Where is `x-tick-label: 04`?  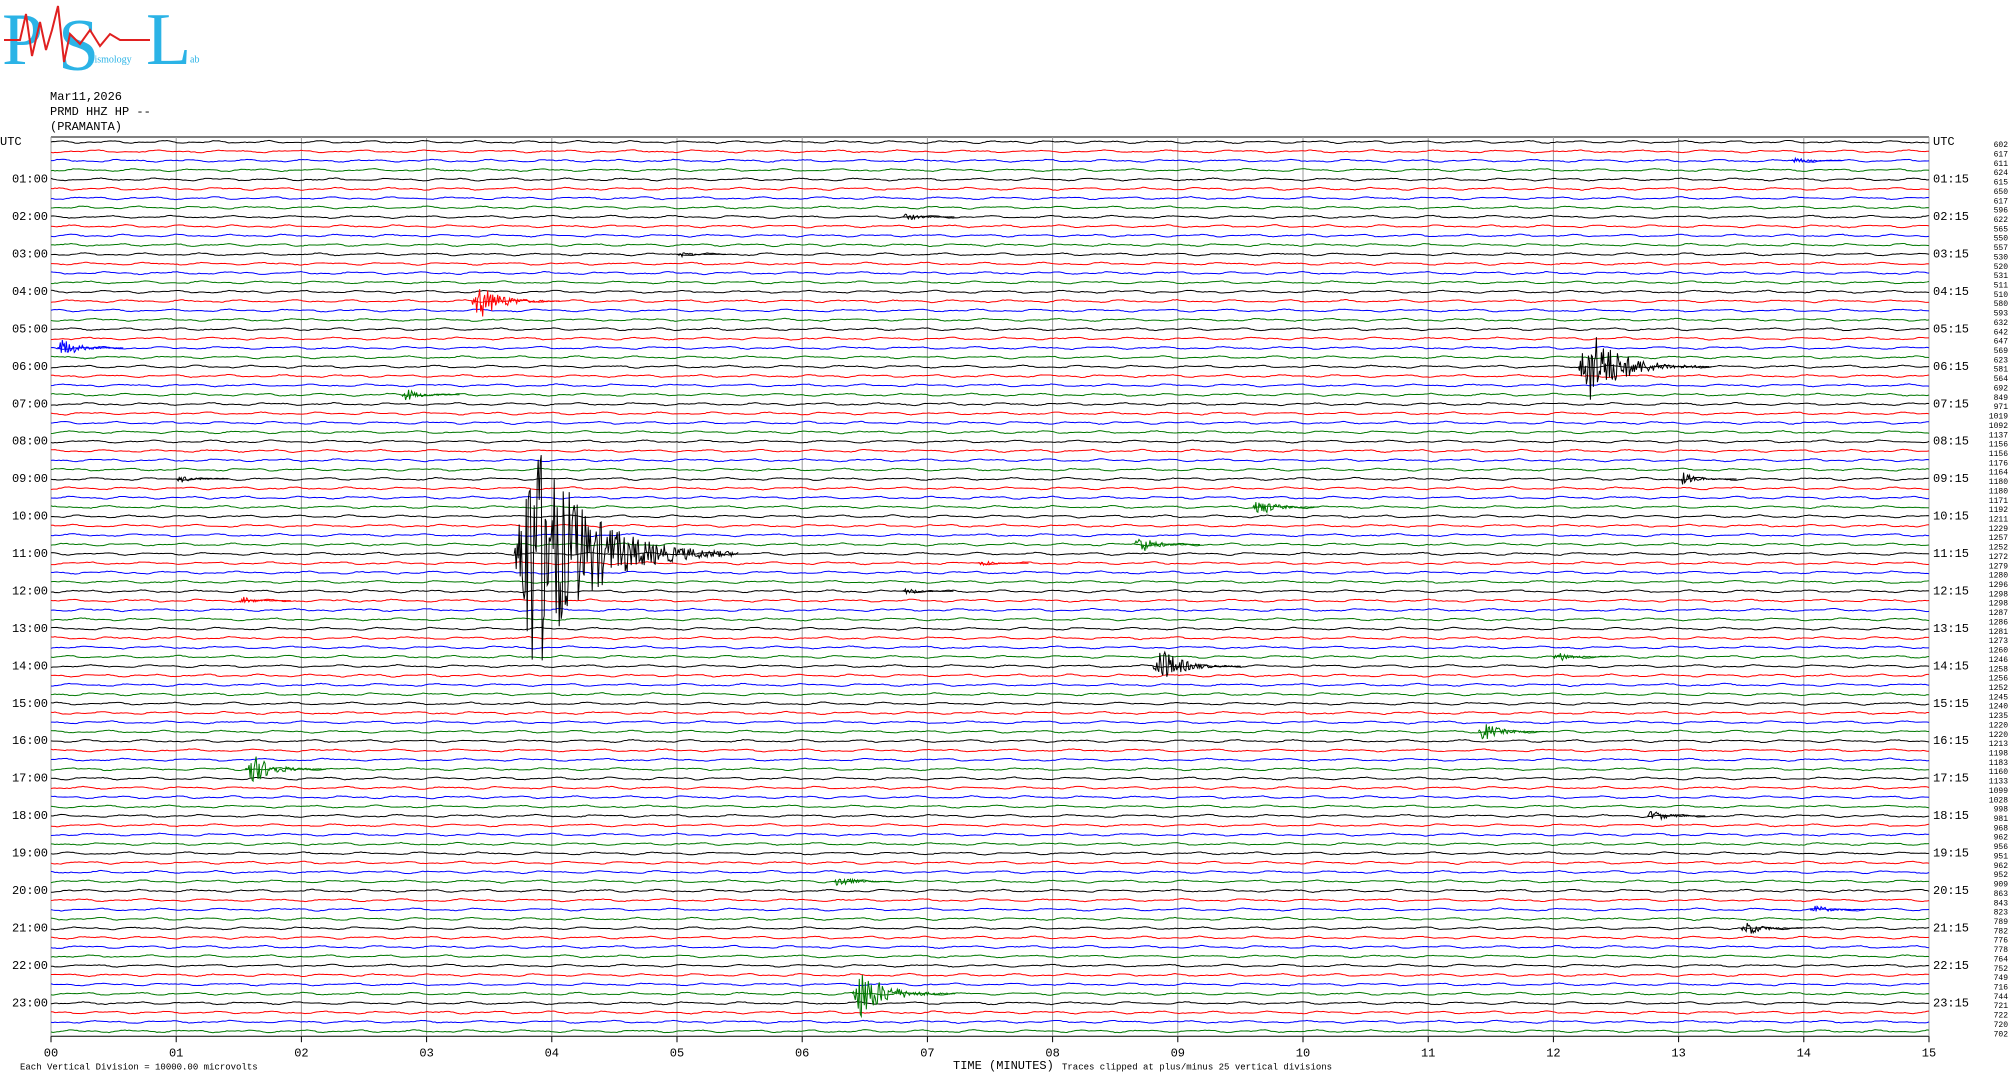
x-tick-label: 04 is located at coordinates (552, 1053).